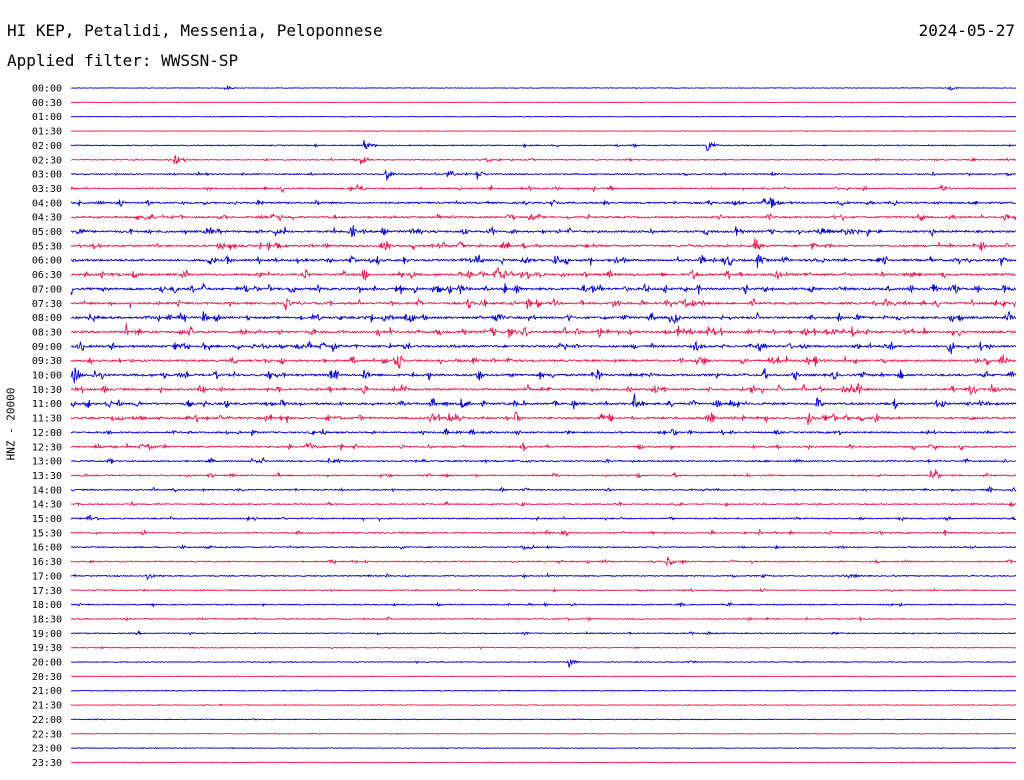  Describe the element at coordinates (47, 548) in the screenshot. I see `row-label-1600: 16:00` at that location.